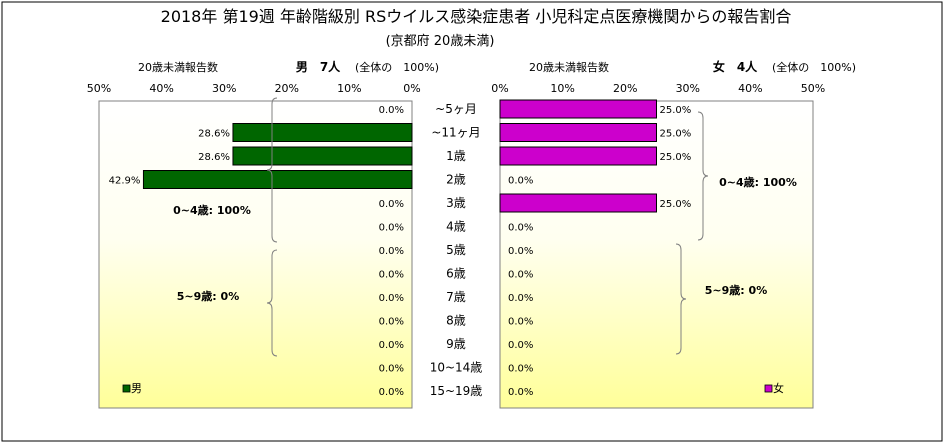 The image size is (944, 443). What do you see at coordinates (99, 88) in the screenshot?
I see `male-tick-label: 50%` at bounding box center [99, 88].